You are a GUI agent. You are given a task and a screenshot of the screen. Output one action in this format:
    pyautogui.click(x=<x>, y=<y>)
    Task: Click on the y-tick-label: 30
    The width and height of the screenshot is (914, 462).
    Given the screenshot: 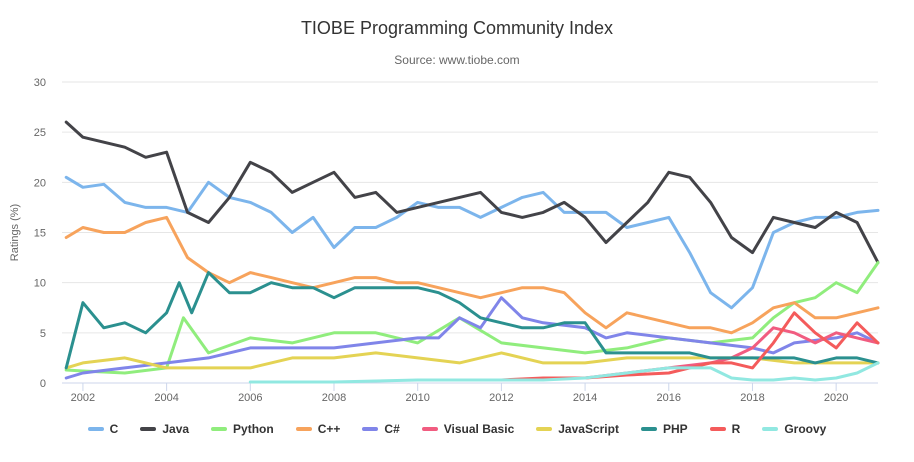 What is the action you would take?
    pyautogui.click(x=40, y=83)
    